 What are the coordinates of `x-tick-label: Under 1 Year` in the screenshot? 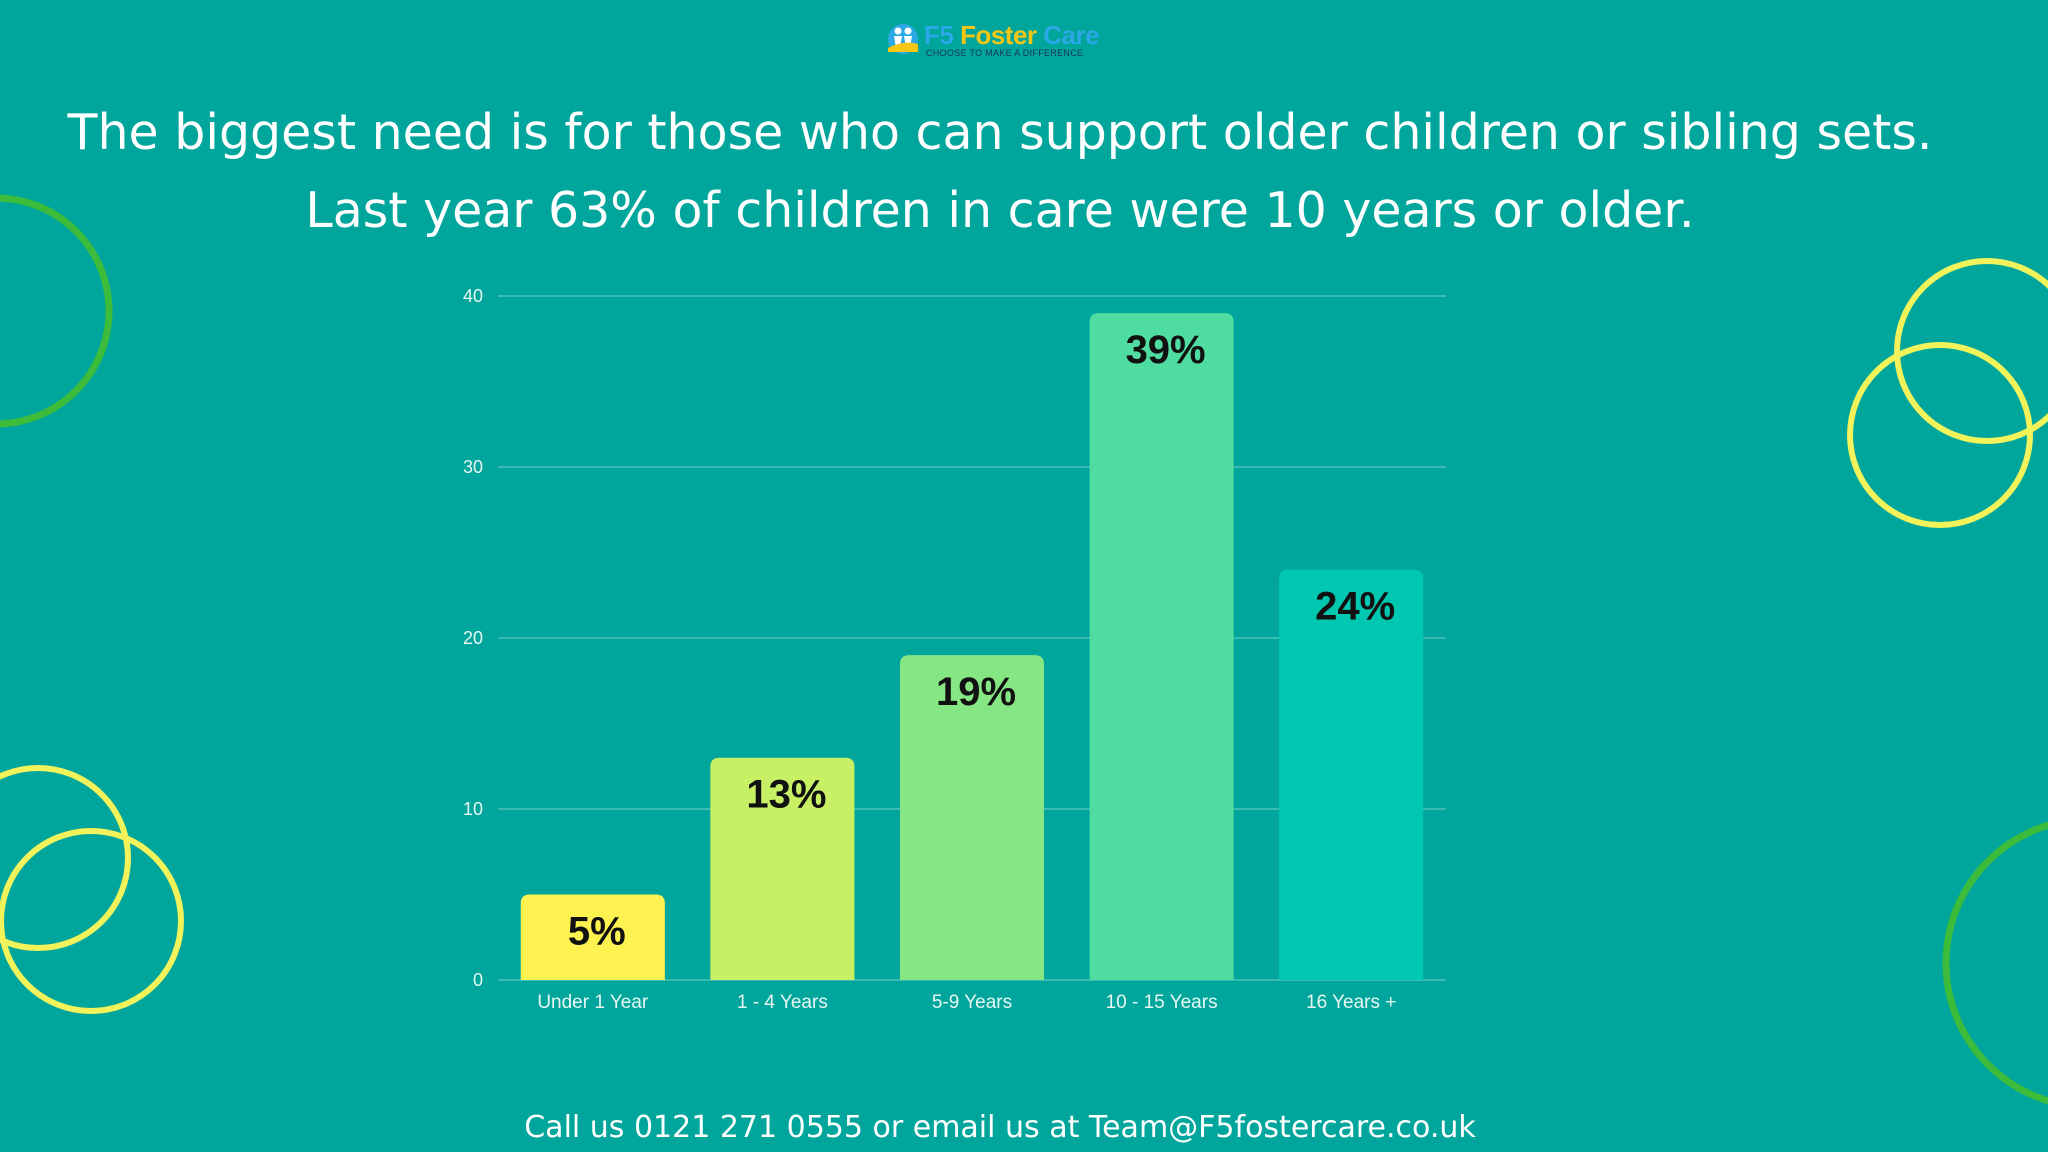 It's located at (593, 1002).